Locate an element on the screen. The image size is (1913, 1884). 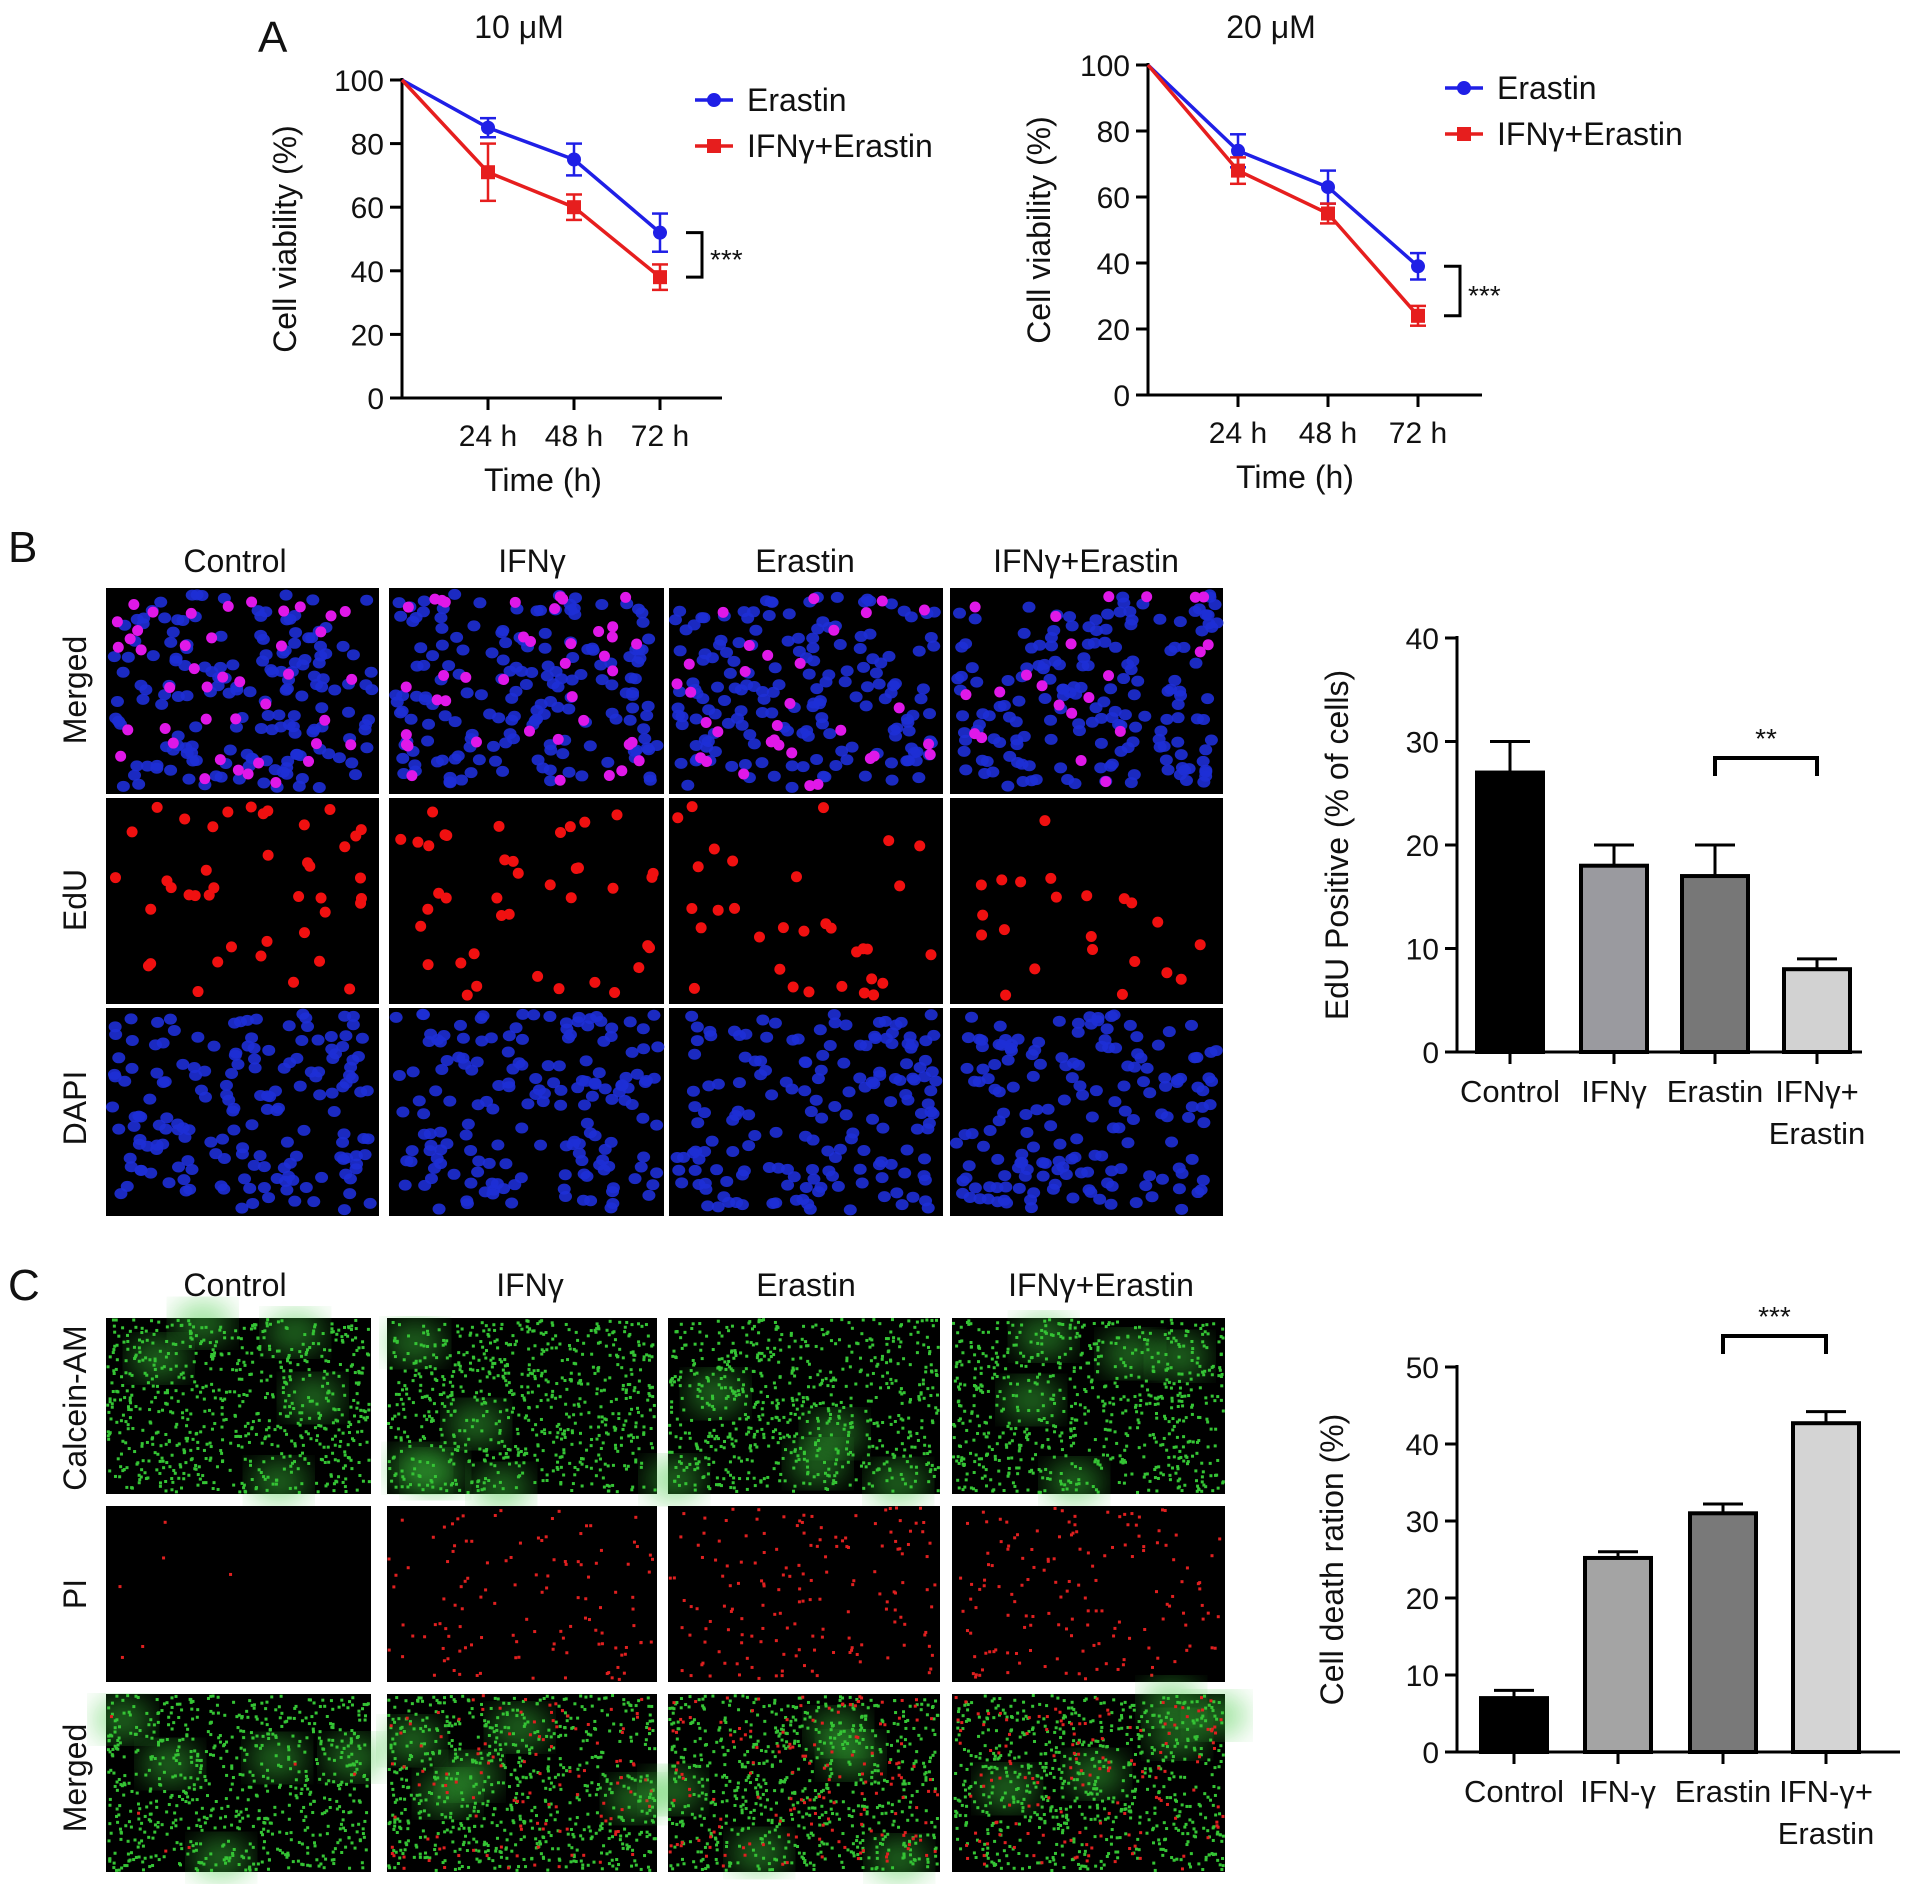
y-tick-label: 40 is located at coordinates (1422, 639).